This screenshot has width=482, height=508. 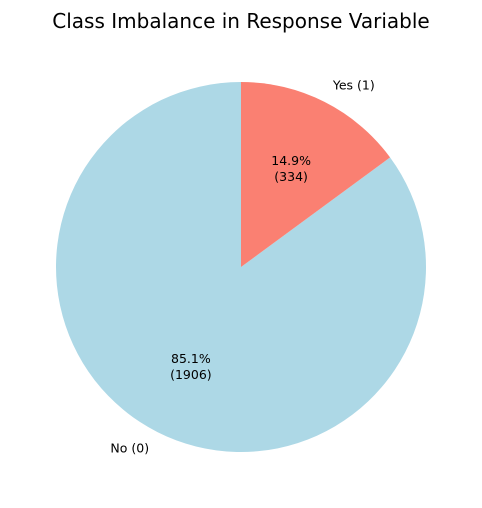 I want to click on slice-count-yes-1: (334), so click(x=291, y=176).